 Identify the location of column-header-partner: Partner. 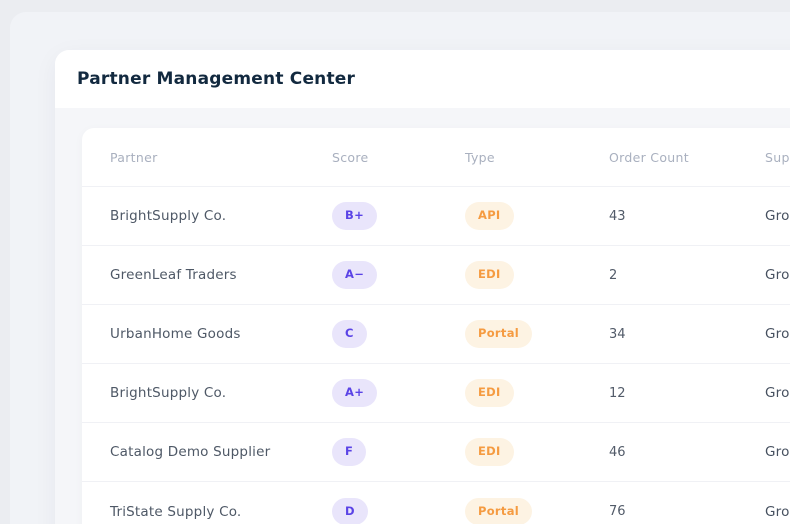
(134, 157).